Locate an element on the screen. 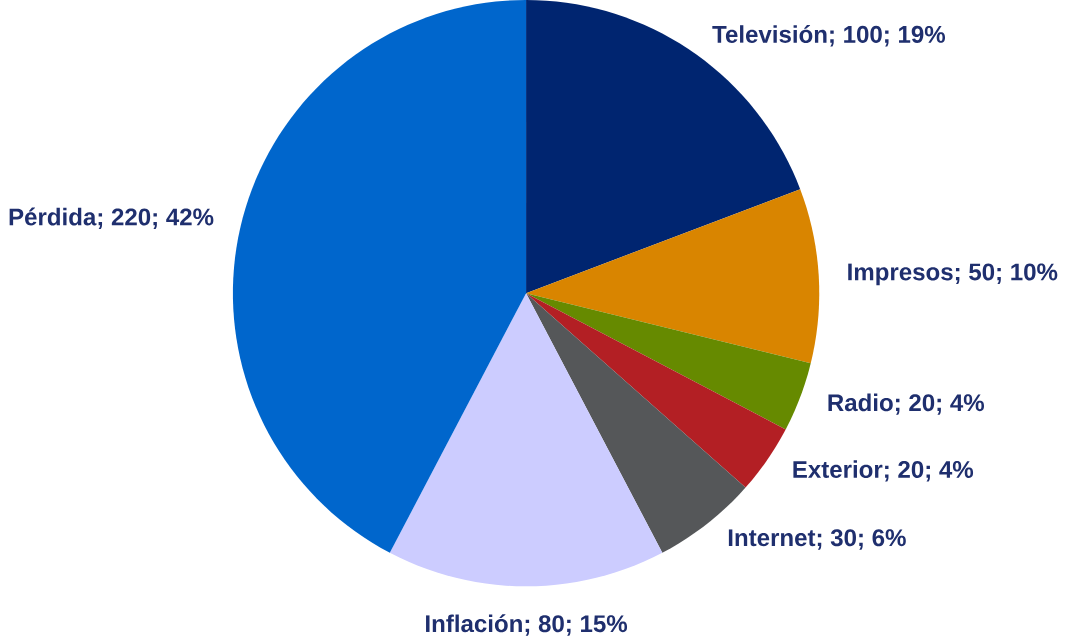  slice-label: Exterior is located at coordinates (838, 469).